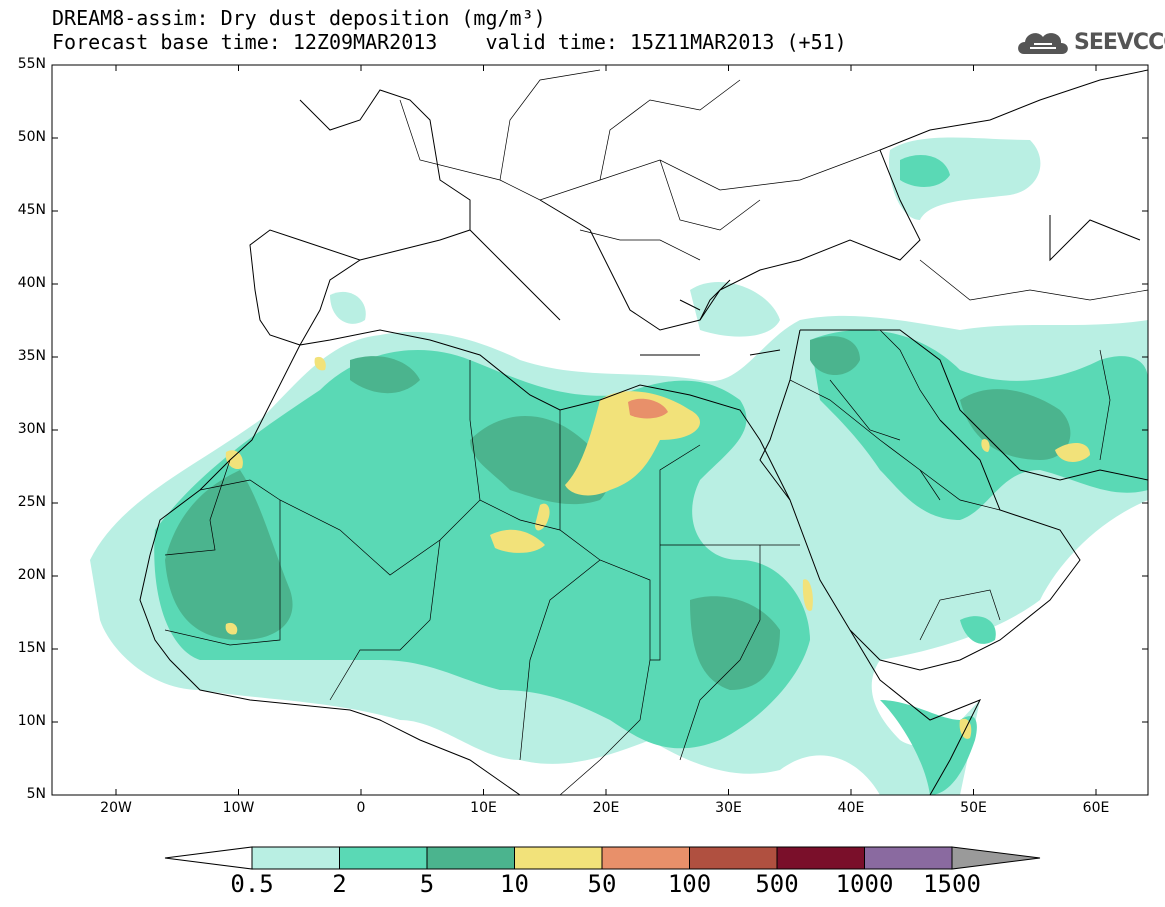  What do you see at coordinates (952, 884) in the screenshot?
I see `colorbar-label: 1500` at bounding box center [952, 884].